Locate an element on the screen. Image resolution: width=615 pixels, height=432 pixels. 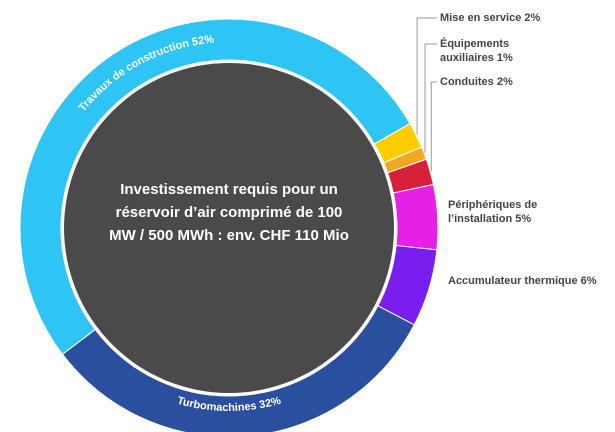
segment-label: Équipements auxiliaires 1% is located at coordinates (480, 51).